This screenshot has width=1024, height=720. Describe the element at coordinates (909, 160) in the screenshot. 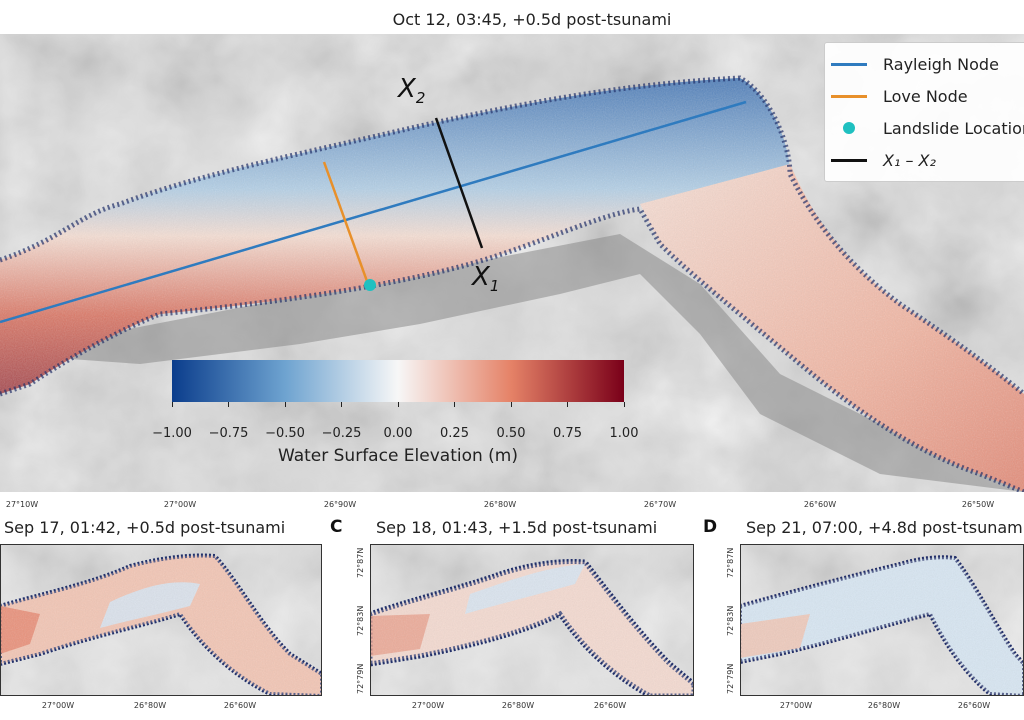

I see `legend-label-transect: X₁ – X₂` at that location.